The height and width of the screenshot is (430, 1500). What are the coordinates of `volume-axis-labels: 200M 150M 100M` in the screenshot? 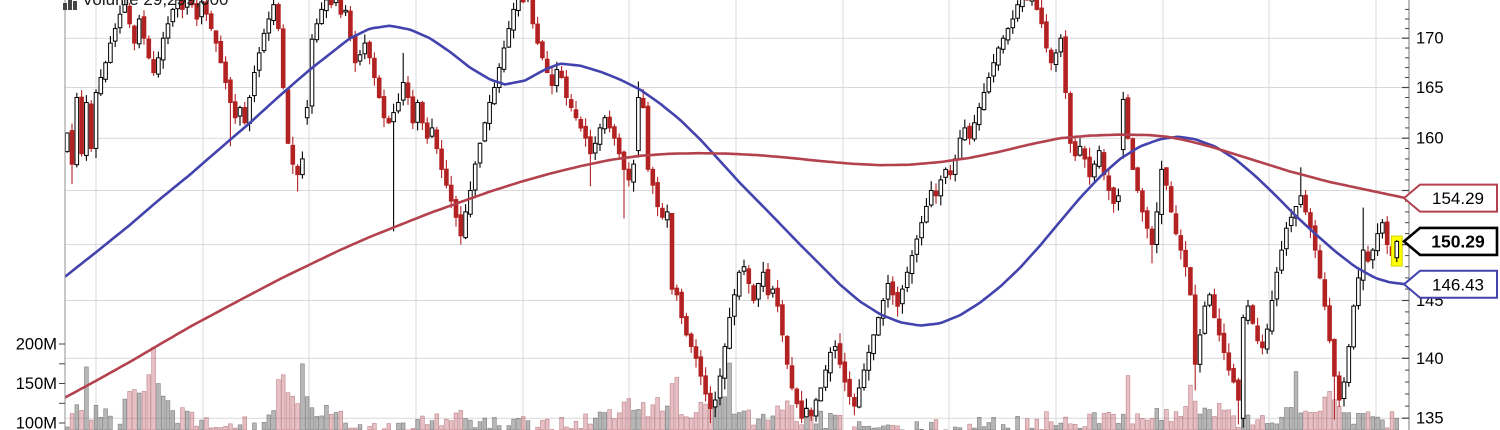 It's located at (40, 383).